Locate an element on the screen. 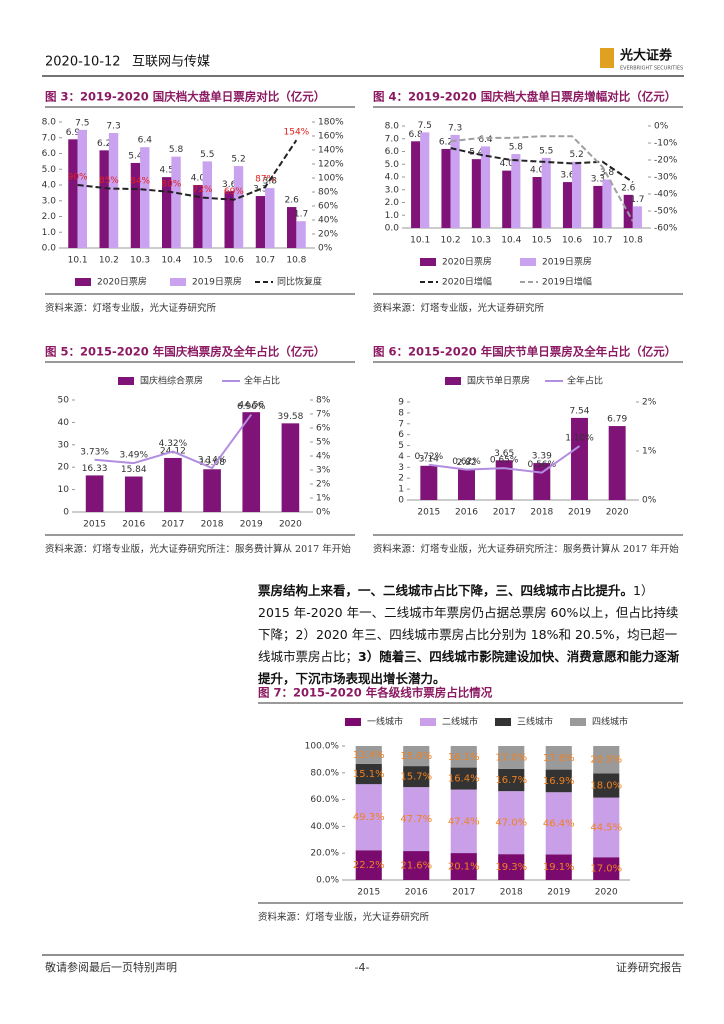 The height and width of the screenshot is (1024, 724). line-label: 0.65% is located at coordinates (504, 461).